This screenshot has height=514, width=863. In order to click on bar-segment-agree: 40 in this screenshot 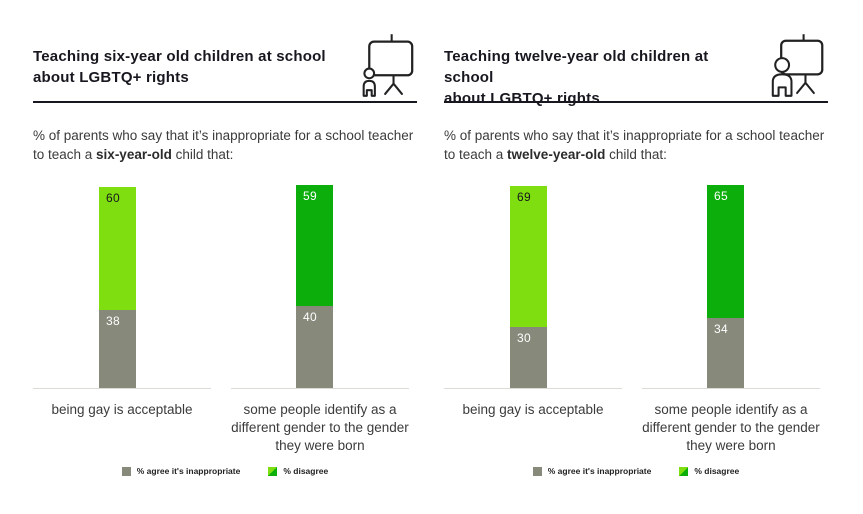, I will do `click(314, 347)`.